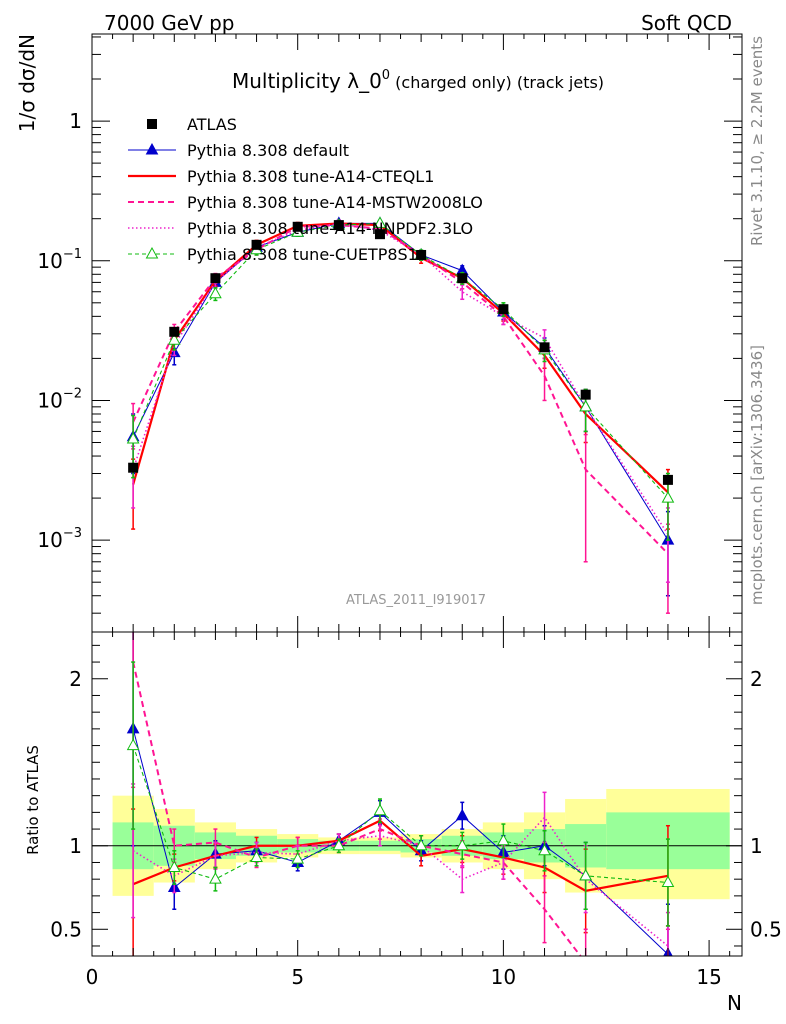  Describe the element at coordinates (212, 124) in the screenshot. I see `legend-label: ATLAS` at that location.